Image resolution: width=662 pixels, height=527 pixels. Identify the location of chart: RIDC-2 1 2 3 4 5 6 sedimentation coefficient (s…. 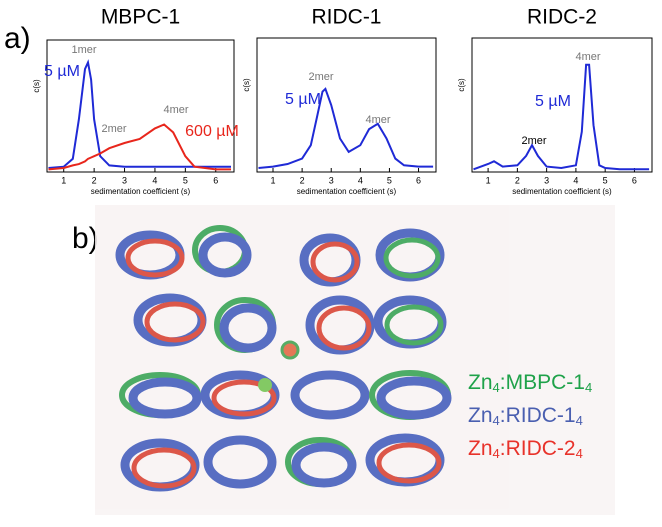
(555, 101).